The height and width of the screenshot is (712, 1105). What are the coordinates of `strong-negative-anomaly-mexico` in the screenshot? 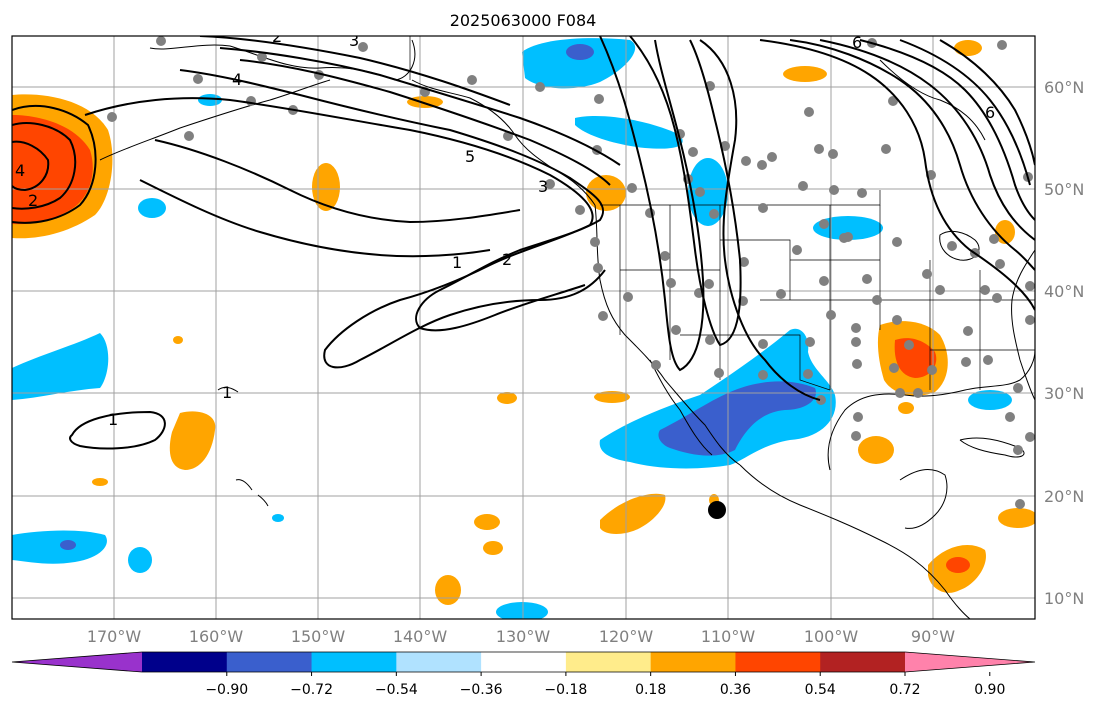 It's located at (737, 418).